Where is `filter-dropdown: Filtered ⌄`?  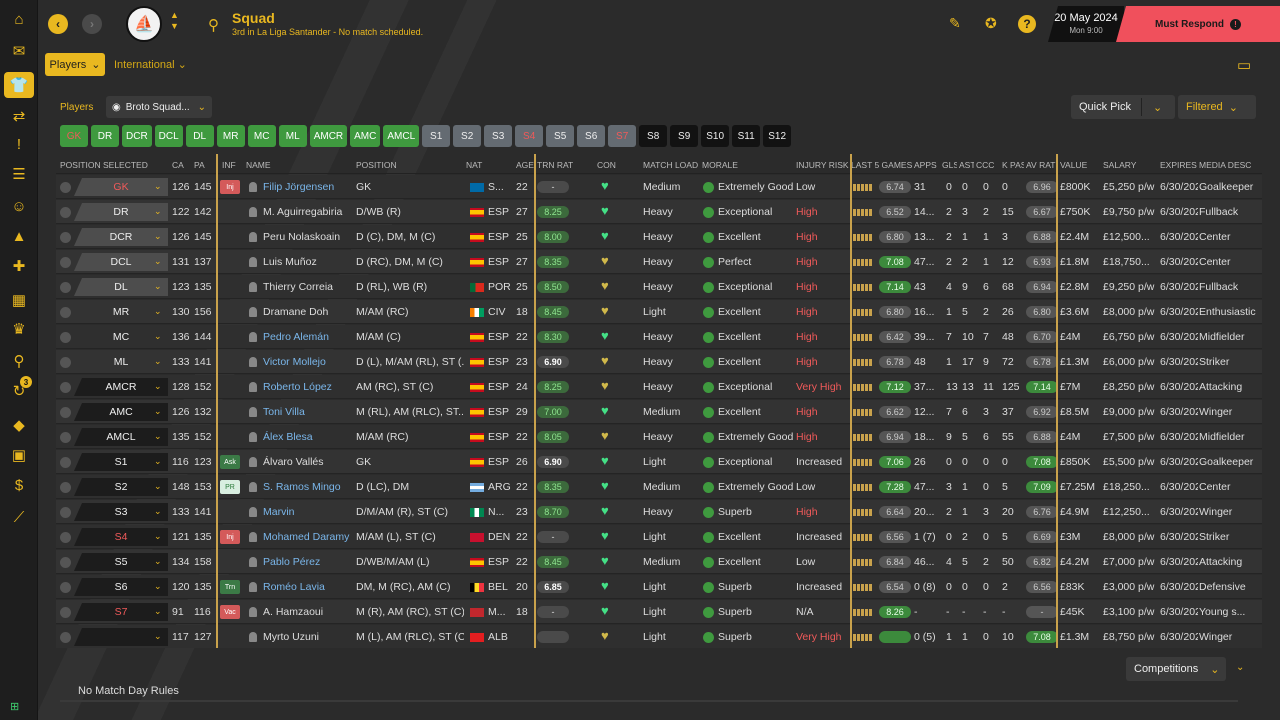
filter-dropdown: Filtered ⌄ is located at coordinates (1217, 107).